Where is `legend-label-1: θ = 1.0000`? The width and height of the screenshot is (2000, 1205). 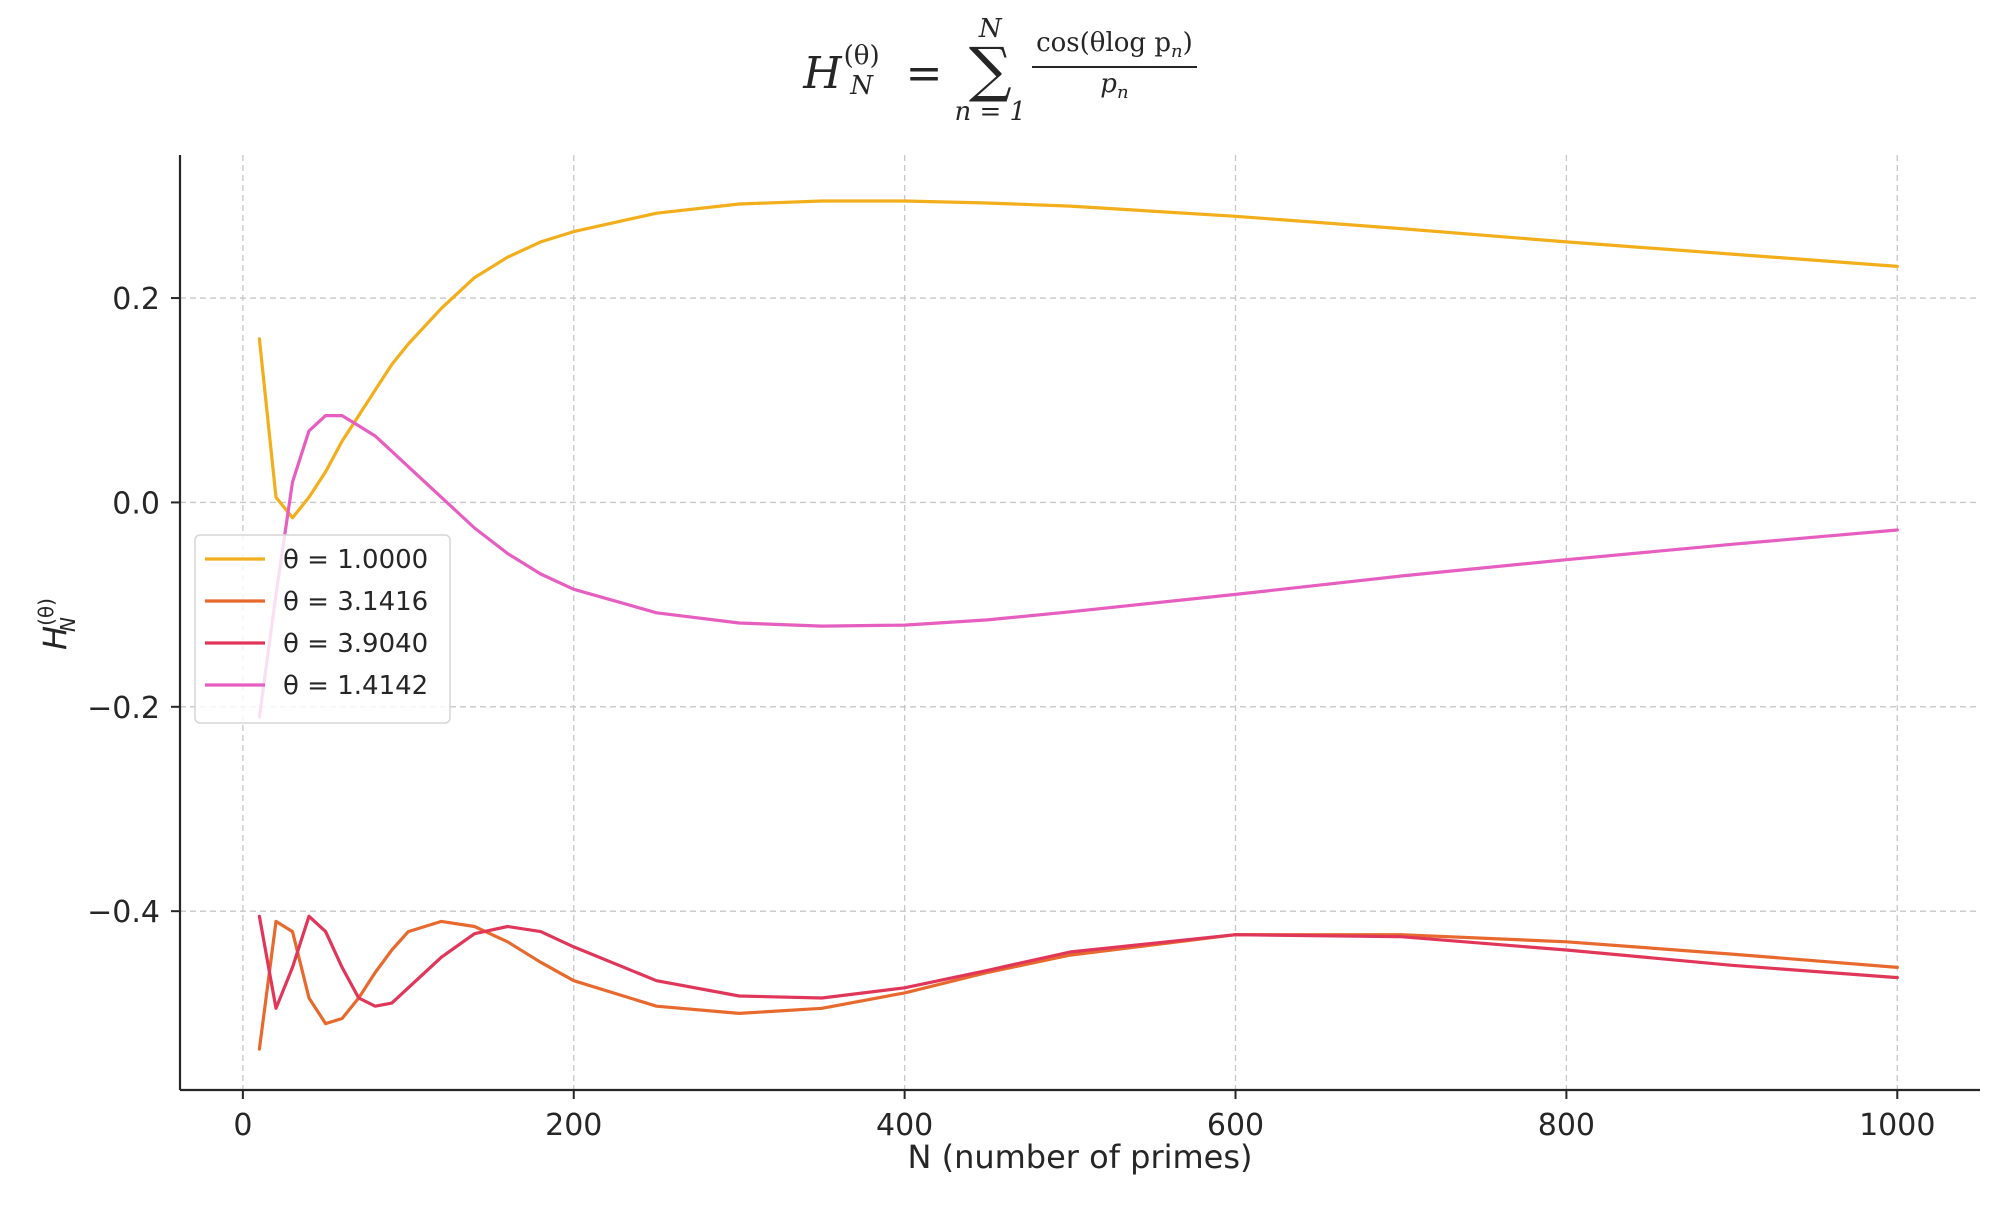 legend-label-1: θ = 1.0000 is located at coordinates (355, 560).